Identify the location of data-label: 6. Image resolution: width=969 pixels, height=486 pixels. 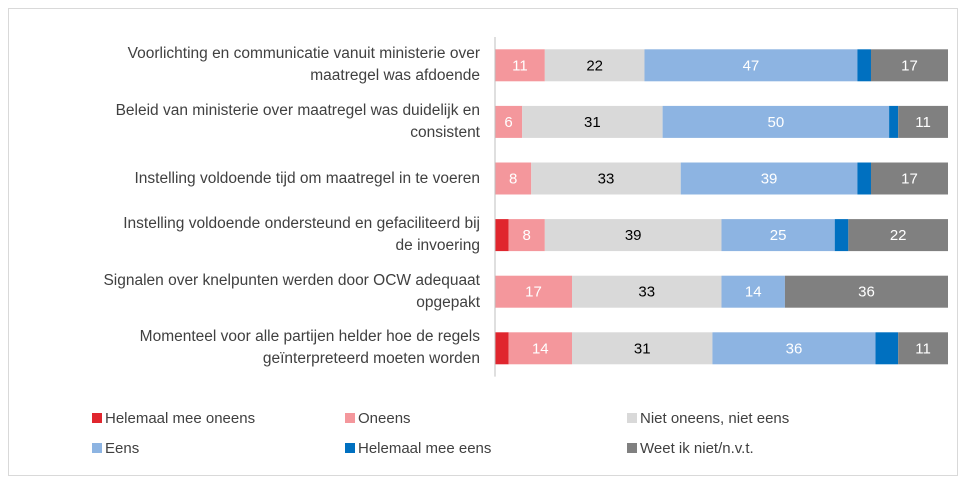
(508, 122).